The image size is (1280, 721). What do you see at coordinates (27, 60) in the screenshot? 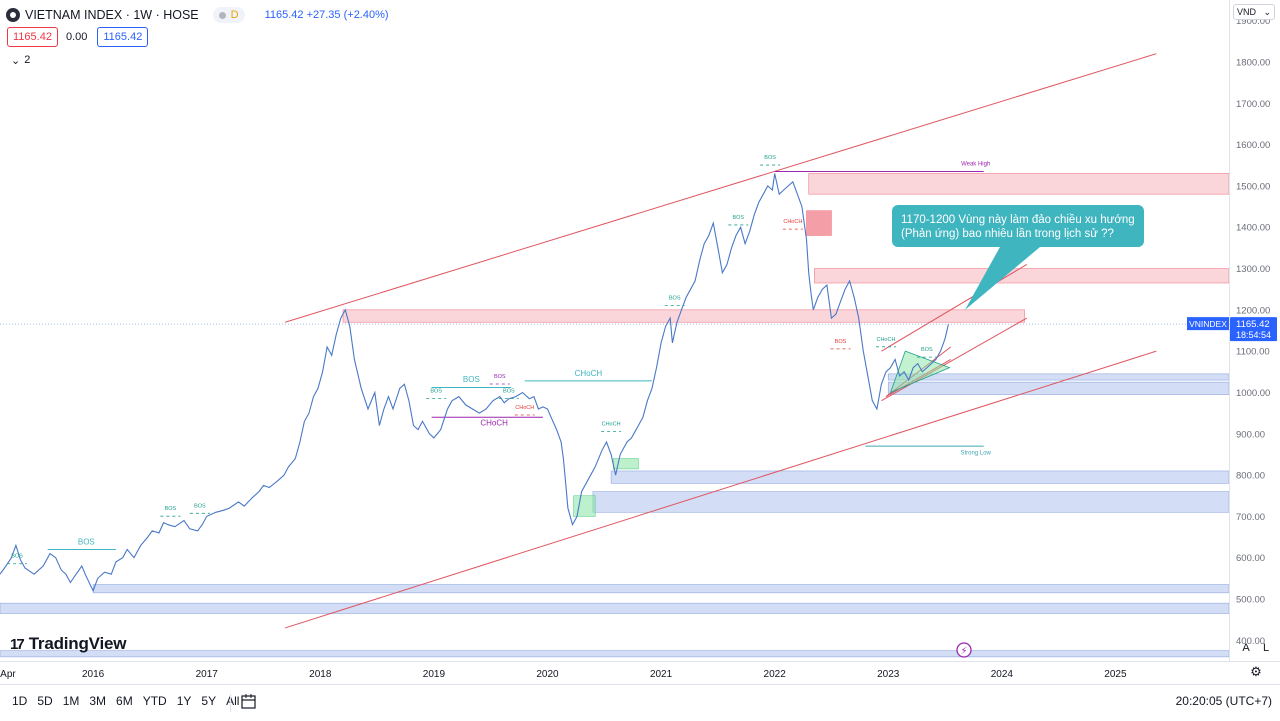
I see `indicators-count: 2` at bounding box center [27, 60].